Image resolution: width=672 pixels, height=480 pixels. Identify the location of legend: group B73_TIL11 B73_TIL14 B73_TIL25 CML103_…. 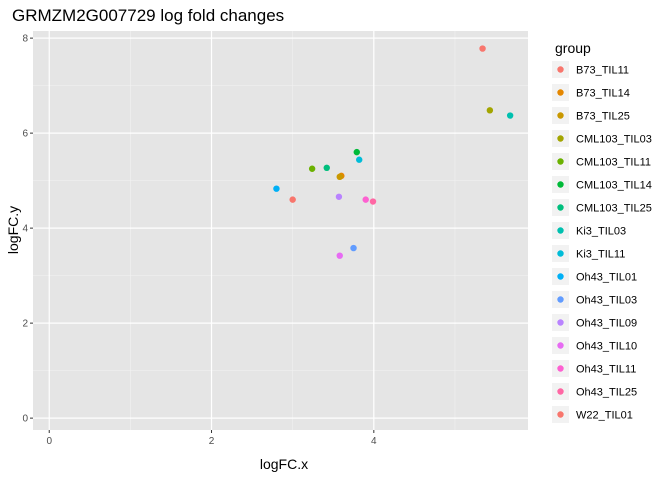
(602, 231).